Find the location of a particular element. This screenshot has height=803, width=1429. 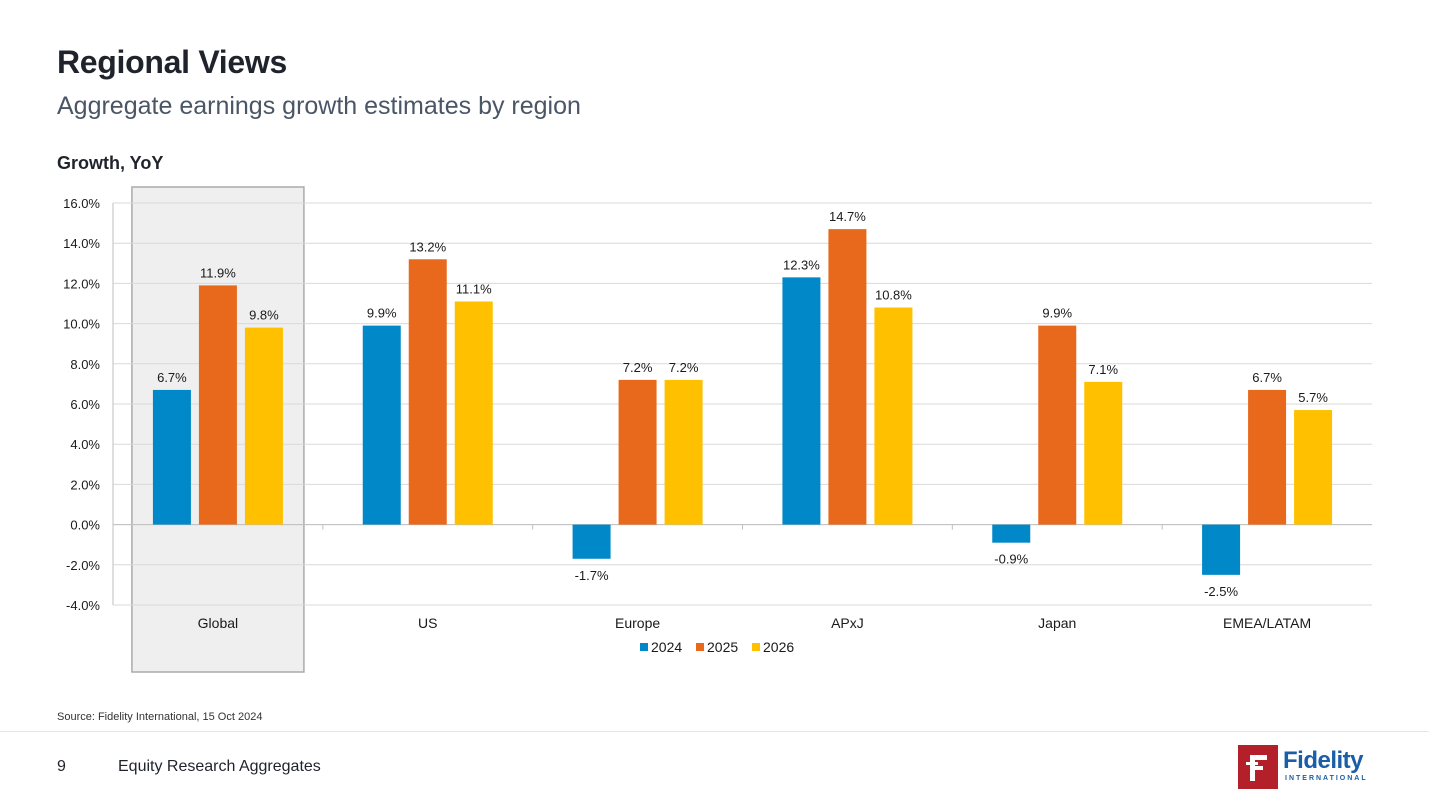

bar-emea-latam-2024 is located at coordinates (1221, 549).